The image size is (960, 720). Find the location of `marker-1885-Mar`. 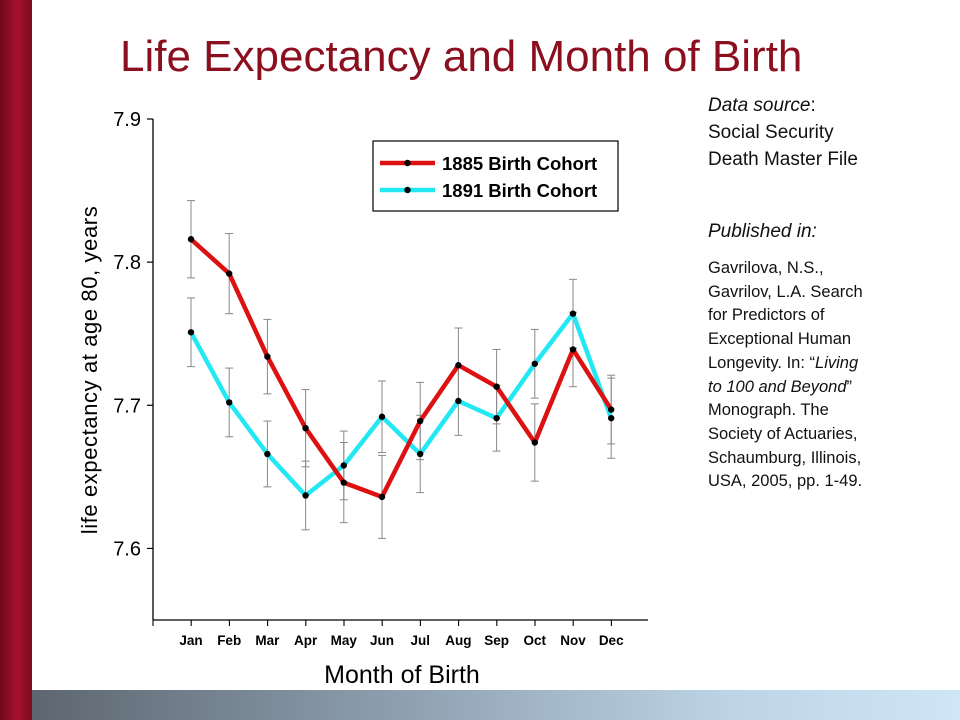

marker-1885-Mar is located at coordinates (267, 356).